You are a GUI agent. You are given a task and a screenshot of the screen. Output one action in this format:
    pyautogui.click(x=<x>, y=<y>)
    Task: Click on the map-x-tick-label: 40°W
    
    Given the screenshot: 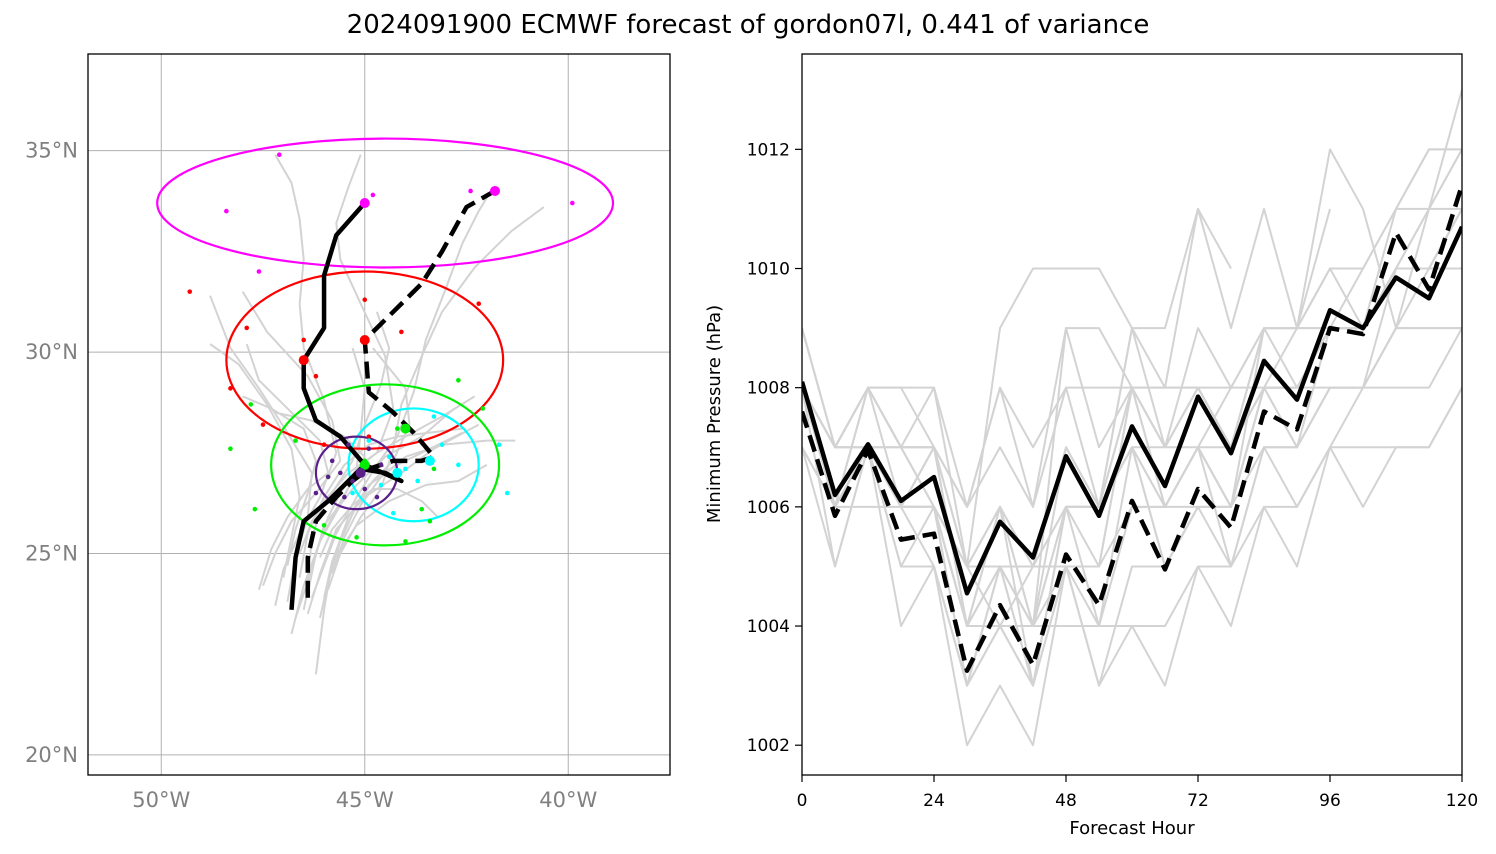 What is the action you would take?
    pyautogui.click(x=568, y=800)
    